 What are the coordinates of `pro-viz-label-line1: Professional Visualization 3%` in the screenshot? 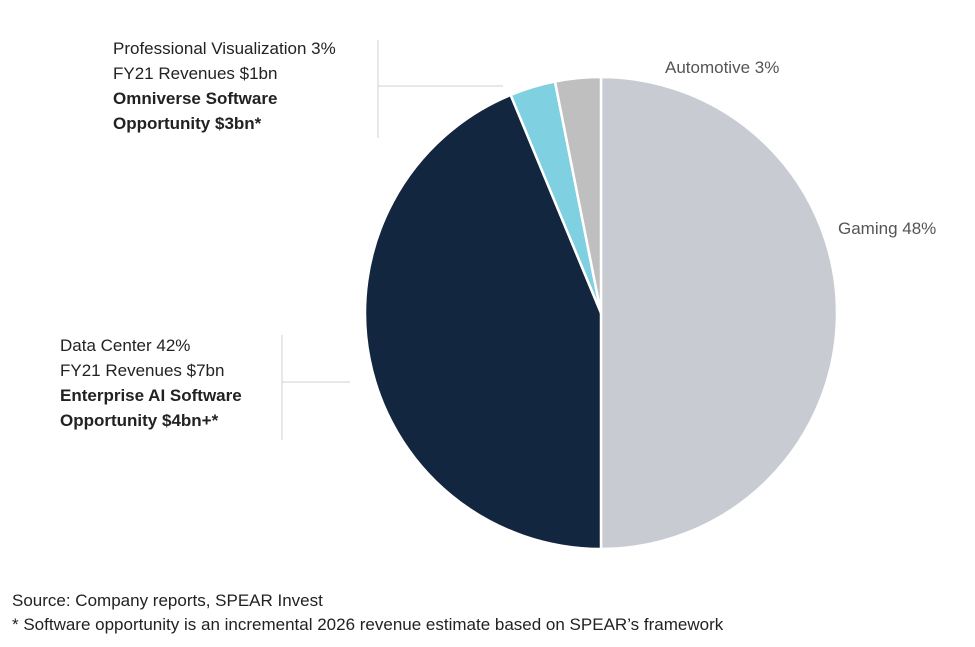 It's located at (224, 48).